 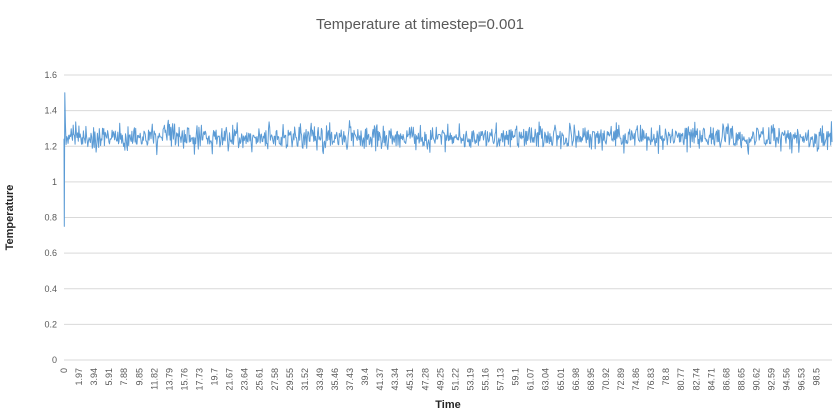 What do you see at coordinates (606, 379) in the screenshot?
I see `x-tick-label: 70.92` at bounding box center [606, 379].